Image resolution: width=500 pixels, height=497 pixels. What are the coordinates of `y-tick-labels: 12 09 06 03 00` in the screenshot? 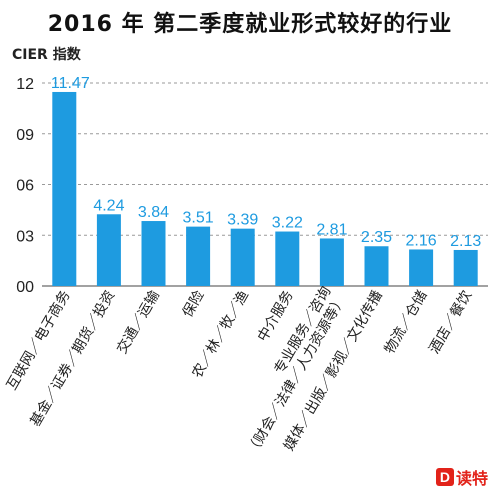 It's located at (25, 186).